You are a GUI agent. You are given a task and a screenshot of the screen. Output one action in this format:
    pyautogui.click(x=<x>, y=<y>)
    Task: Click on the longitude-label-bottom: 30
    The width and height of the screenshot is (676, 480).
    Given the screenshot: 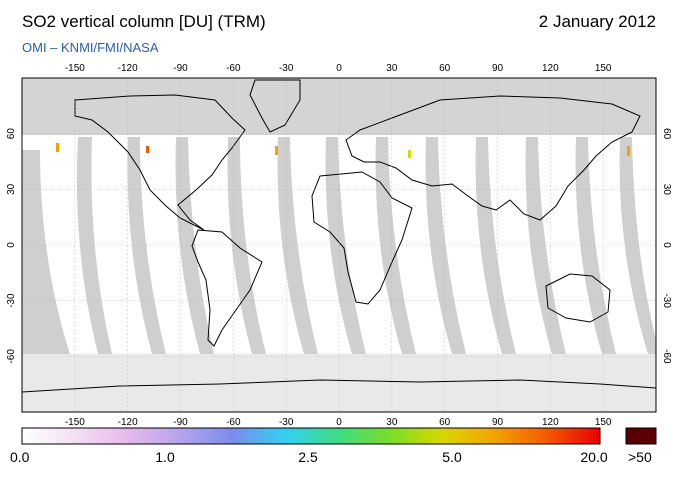 What is the action you would take?
    pyautogui.click(x=392, y=422)
    